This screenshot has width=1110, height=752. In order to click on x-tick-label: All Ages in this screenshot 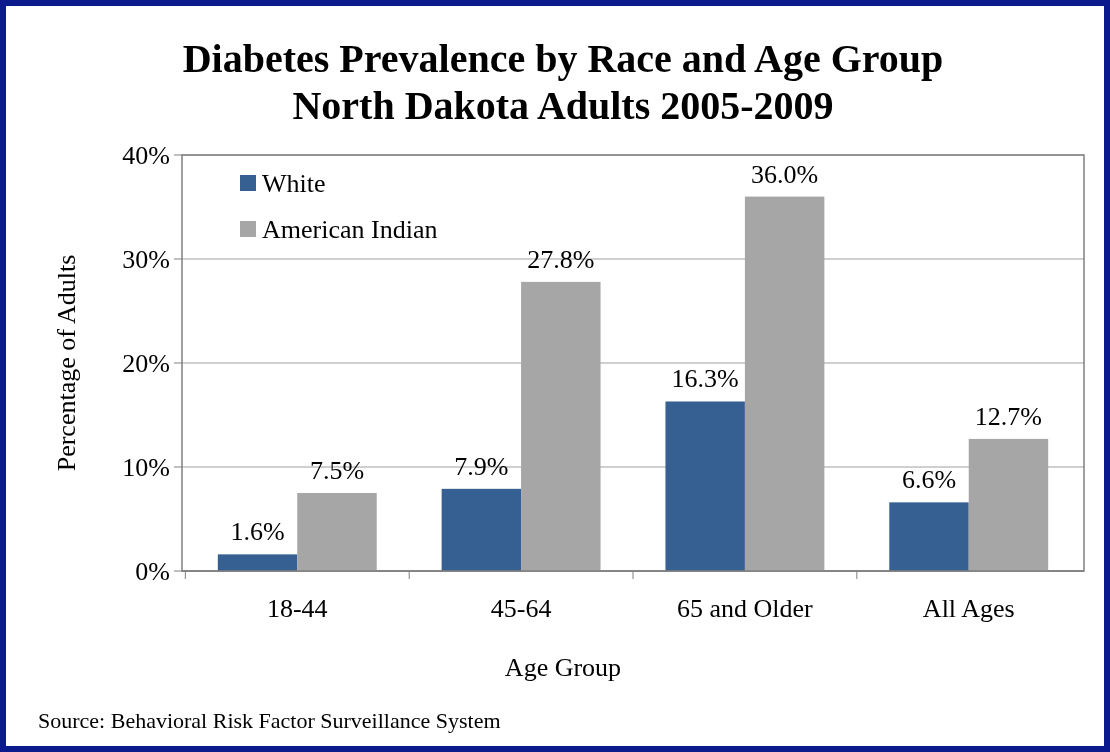, I will do `click(968, 608)`.